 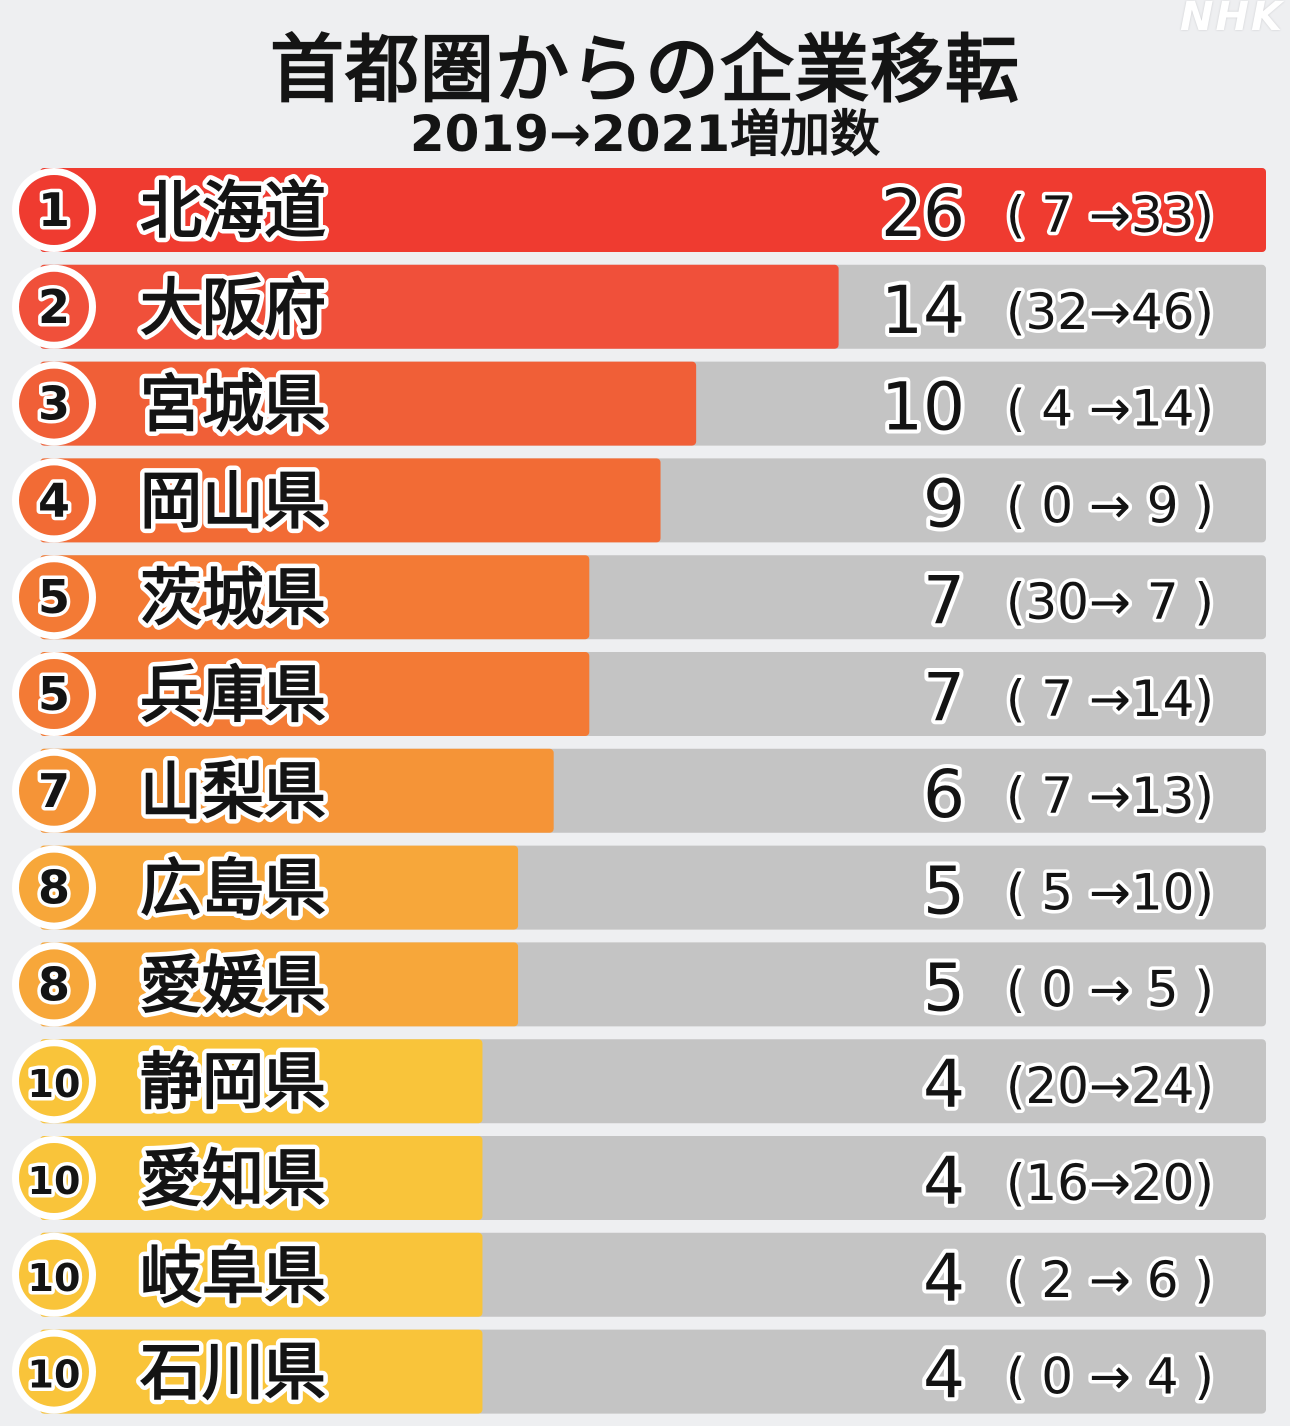 I want to click on count-change-label: (30→ 7 ), so click(x=1110, y=602).